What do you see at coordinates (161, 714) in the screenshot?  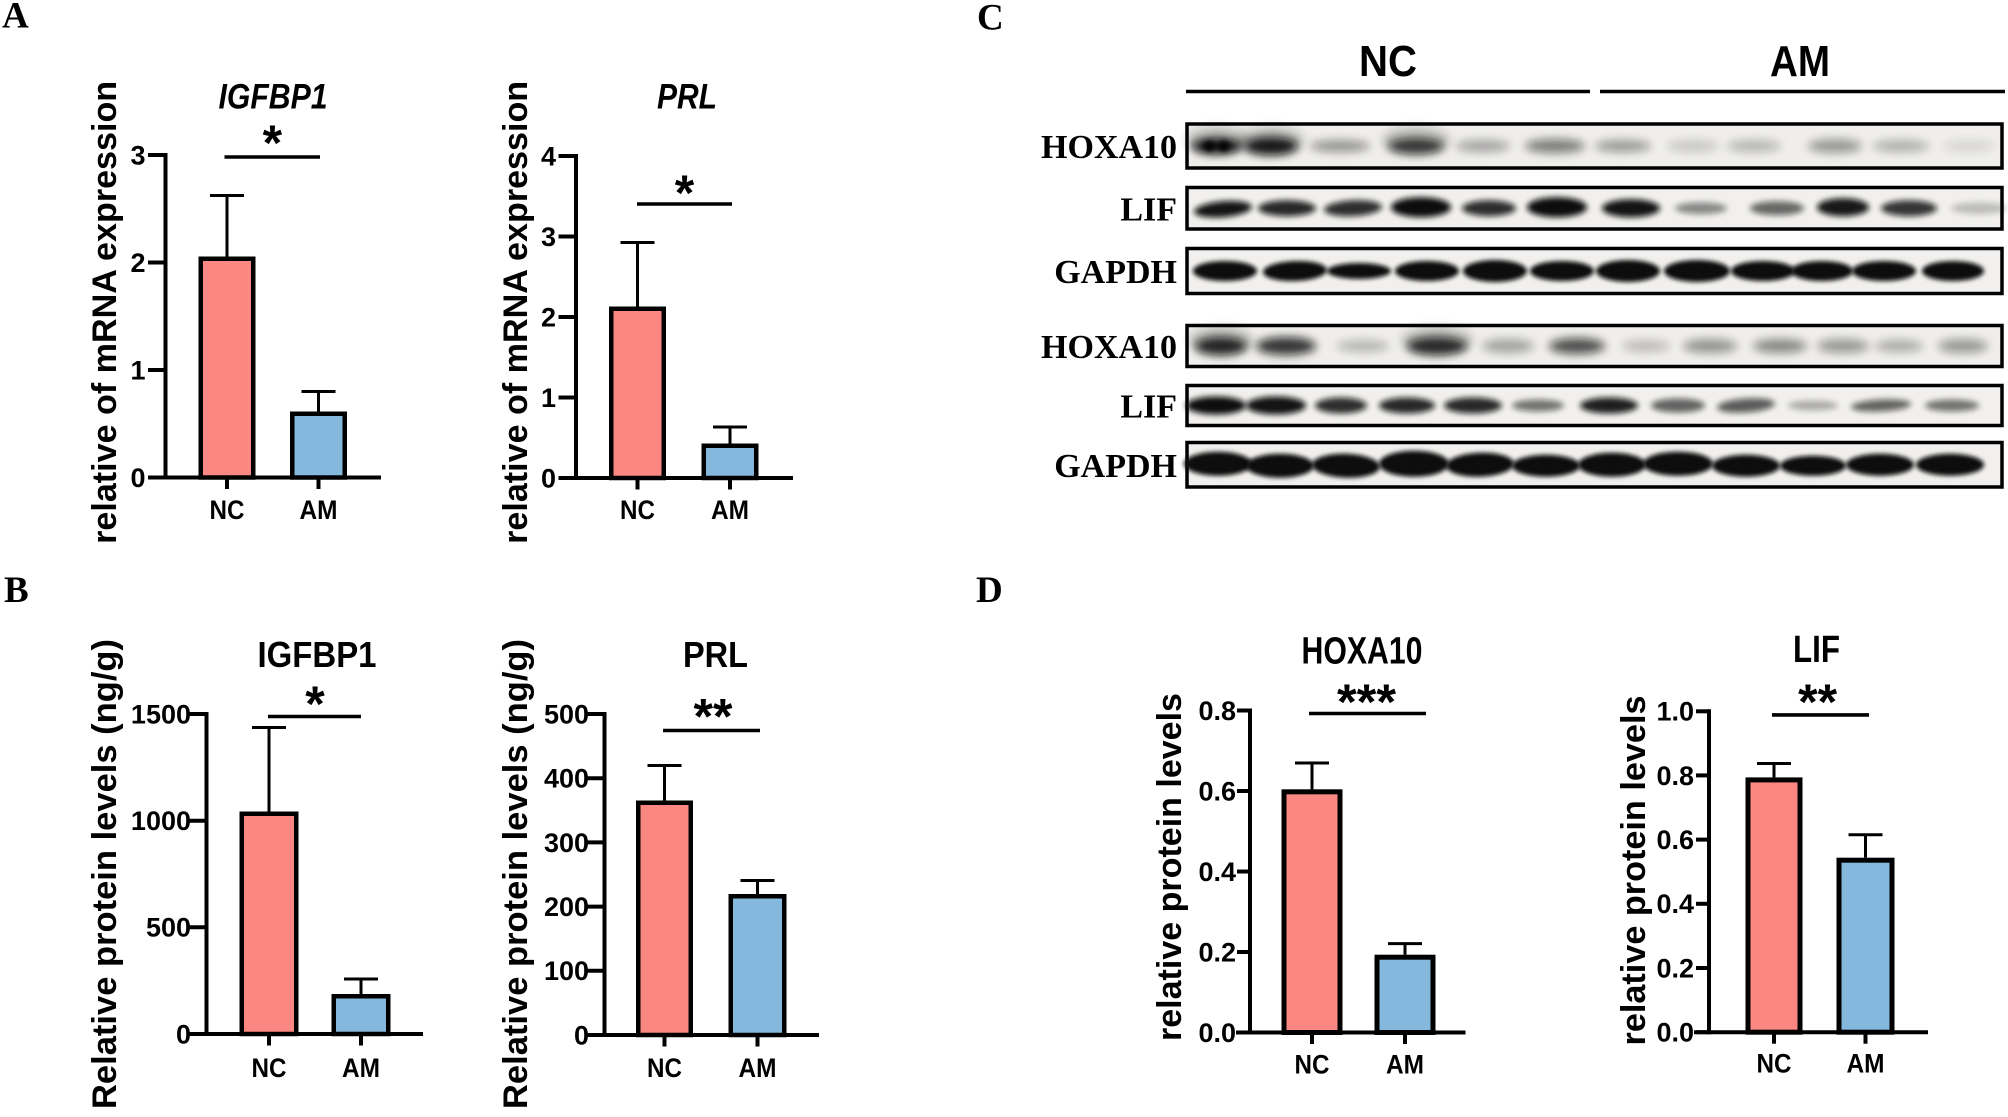 I see `svg-text: 1500` at bounding box center [161, 714].